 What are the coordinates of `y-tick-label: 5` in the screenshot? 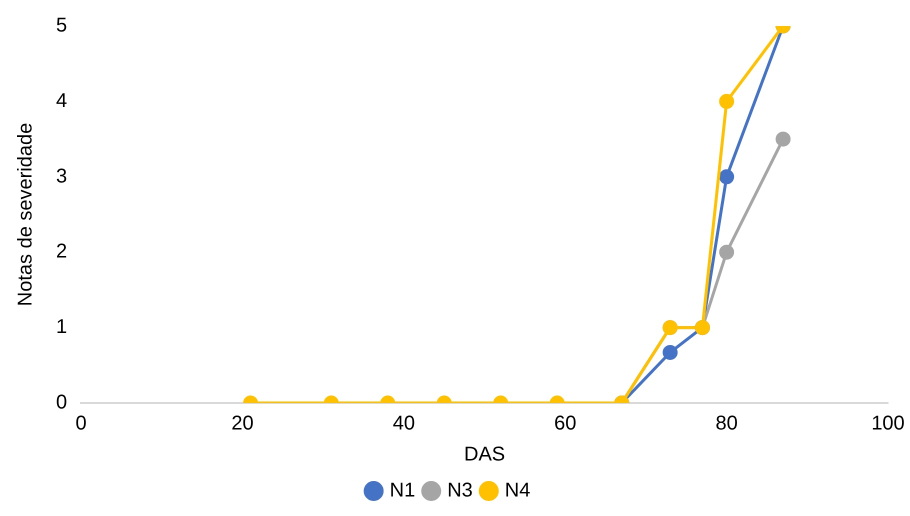 It's located at (62, 25).